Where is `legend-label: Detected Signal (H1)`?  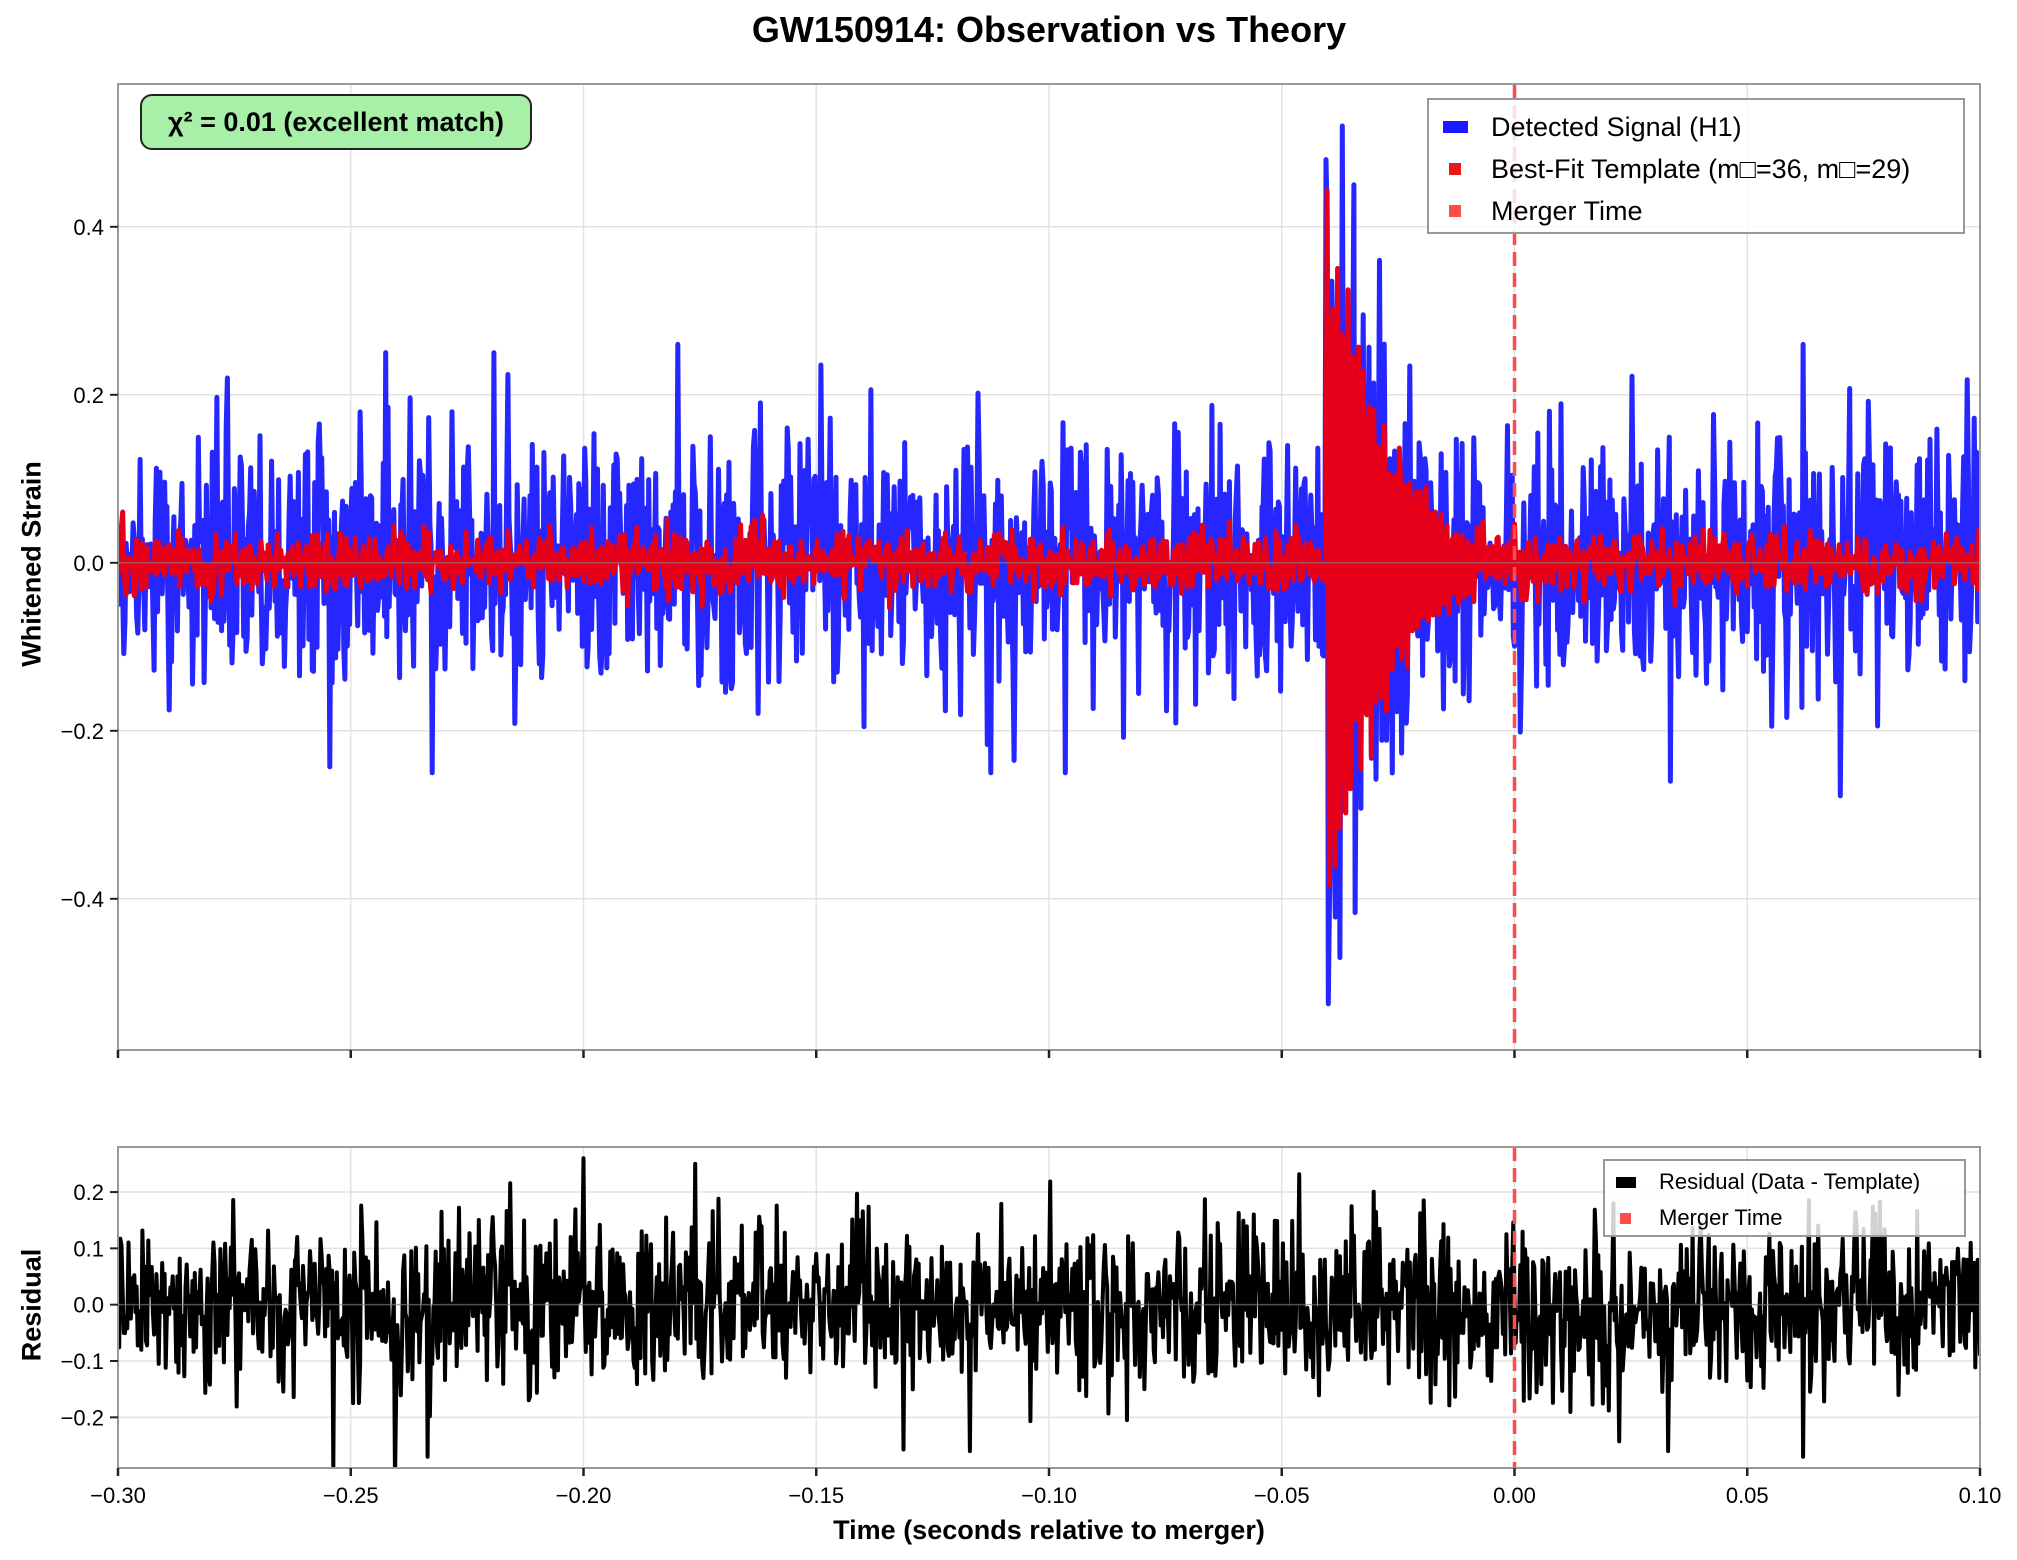
legend-label: Detected Signal (H1) is located at coordinates (1616, 127).